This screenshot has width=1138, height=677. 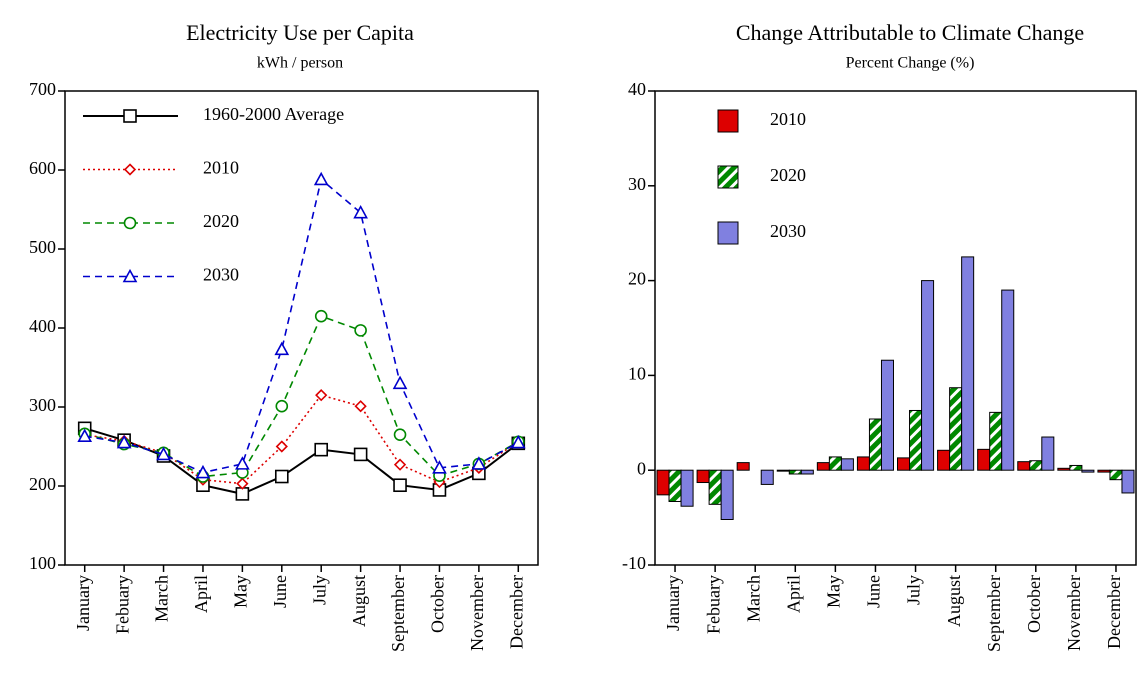 What do you see at coordinates (634, 563) in the screenshot?
I see `y-tick-label: -10` at bounding box center [634, 563].